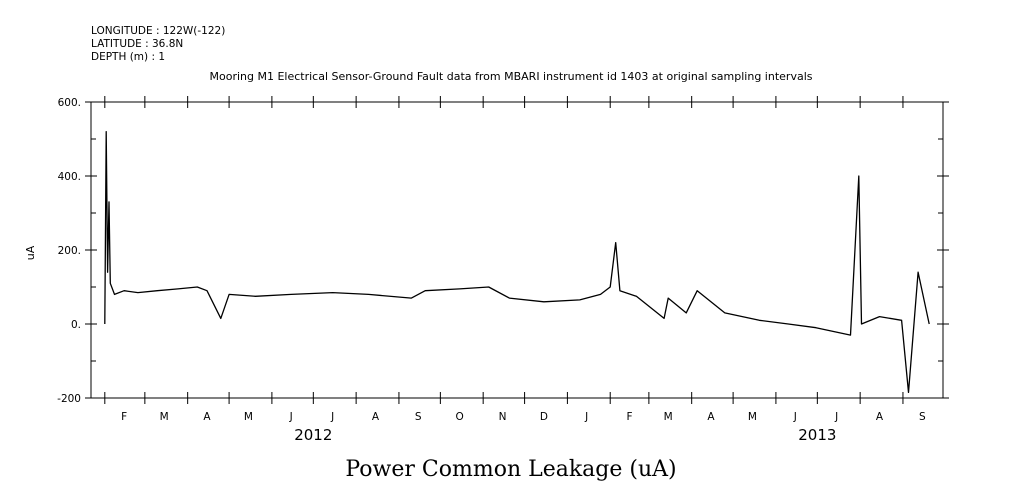 This screenshot has height=504, width=1009. Describe the element at coordinates (817, 435) in the screenshot. I see `year-label: 2013` at that location.